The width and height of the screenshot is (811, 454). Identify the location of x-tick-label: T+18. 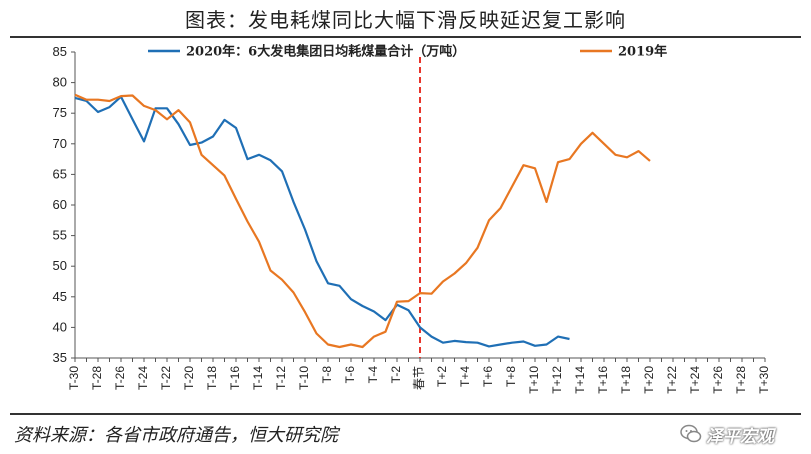
(626, 380).